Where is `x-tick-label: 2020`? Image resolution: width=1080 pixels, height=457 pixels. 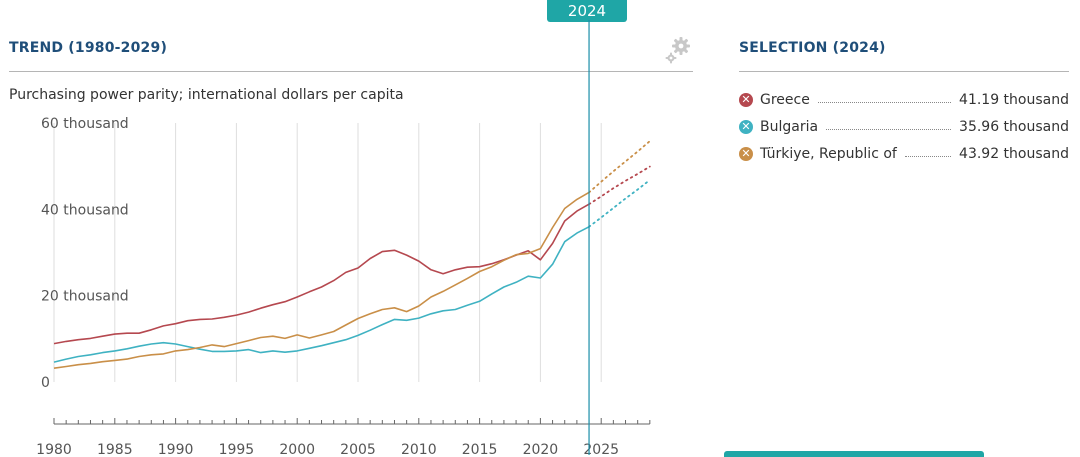
x-tick-label: 2020 is located at coordinates (541, 448).